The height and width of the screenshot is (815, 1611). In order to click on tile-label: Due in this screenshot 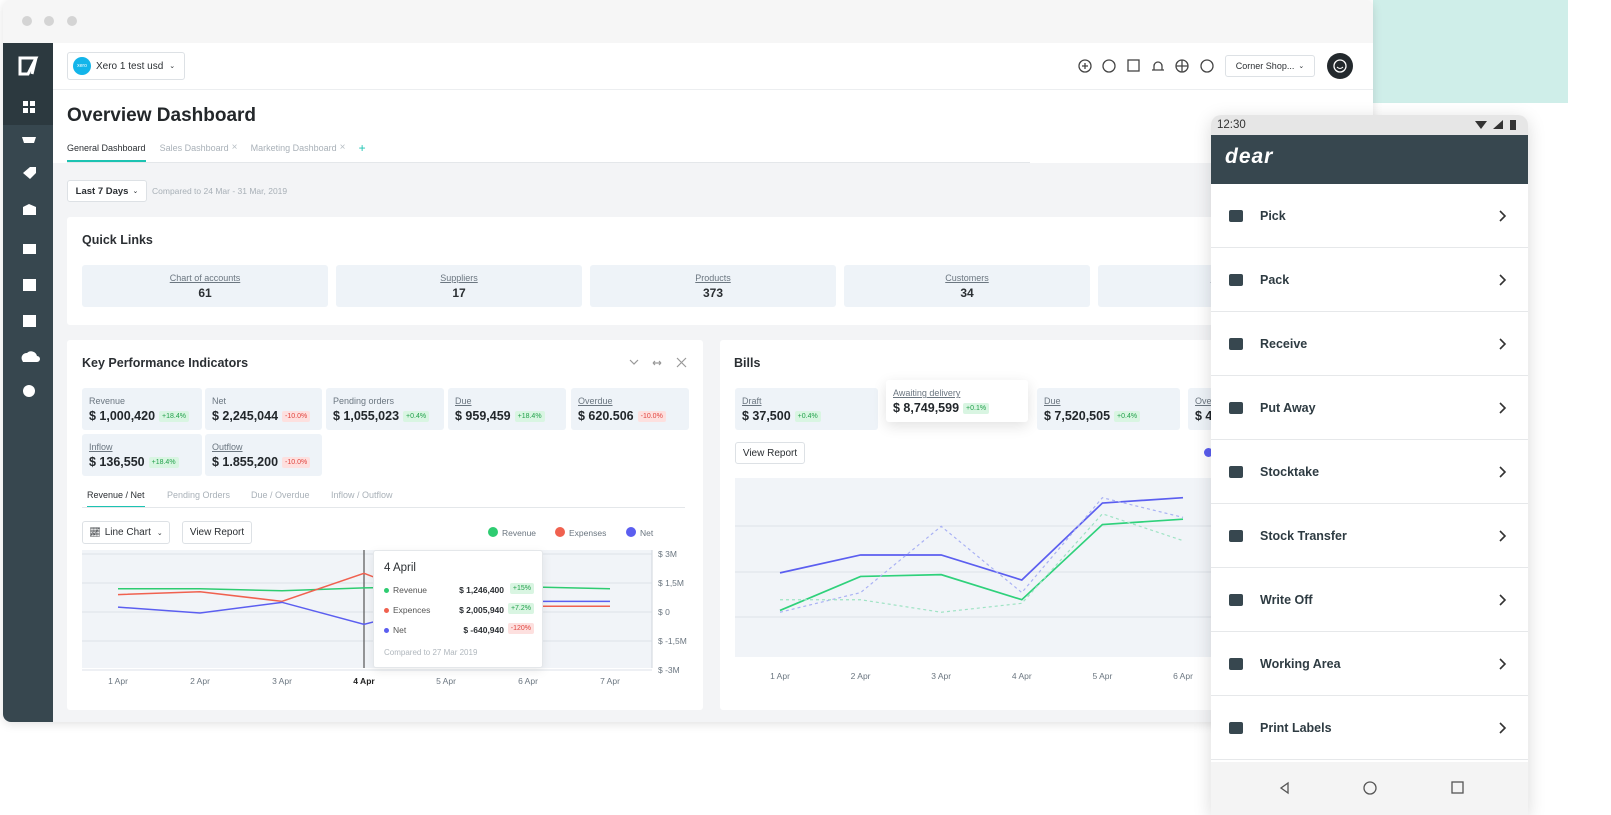, I will do `click(1052, 401)`.